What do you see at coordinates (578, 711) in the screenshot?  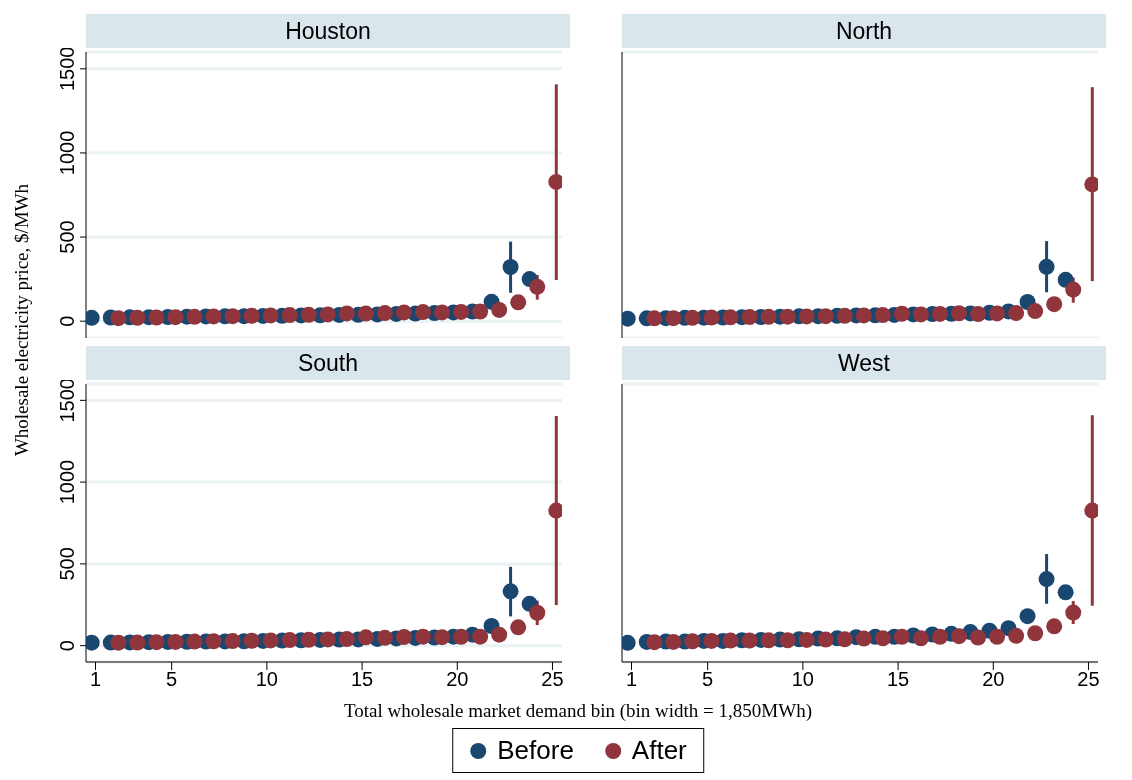 I see `x-axis-title: Total wholesale market demand bin (bin width = 1,850MWh)` at bounding box center [578, 711].